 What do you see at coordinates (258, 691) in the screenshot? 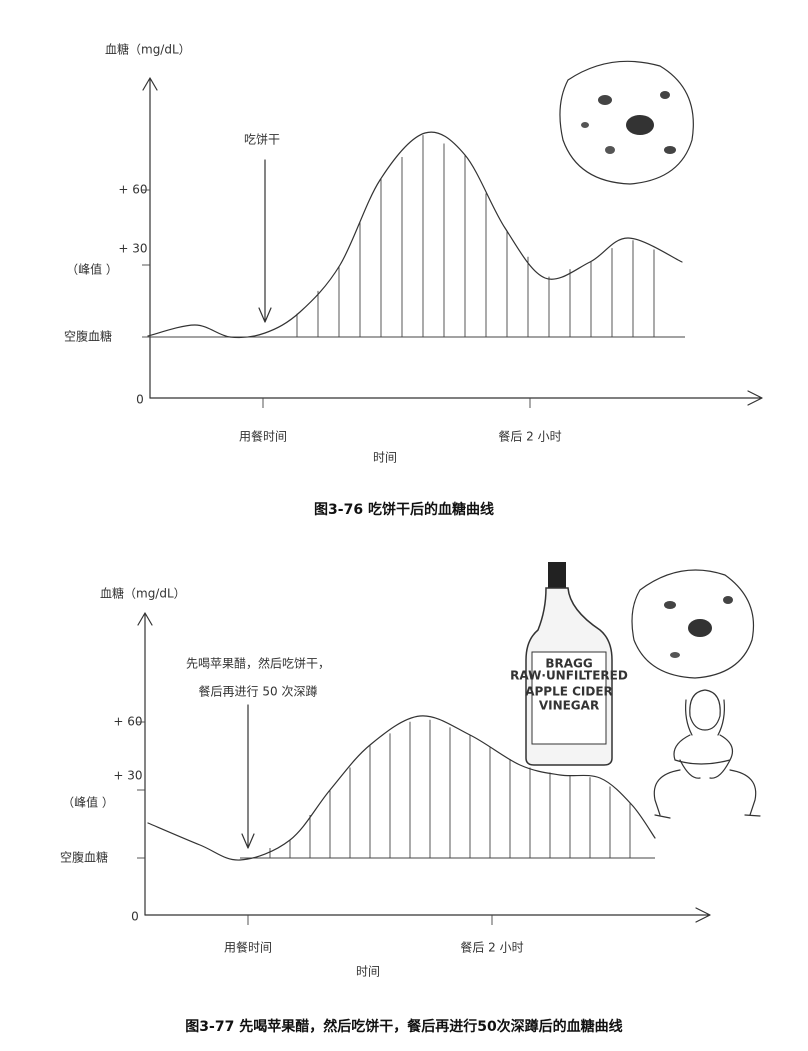
I see `annotation: 餐后再进行 50 次深蹲` at bounding box center [258, 691].